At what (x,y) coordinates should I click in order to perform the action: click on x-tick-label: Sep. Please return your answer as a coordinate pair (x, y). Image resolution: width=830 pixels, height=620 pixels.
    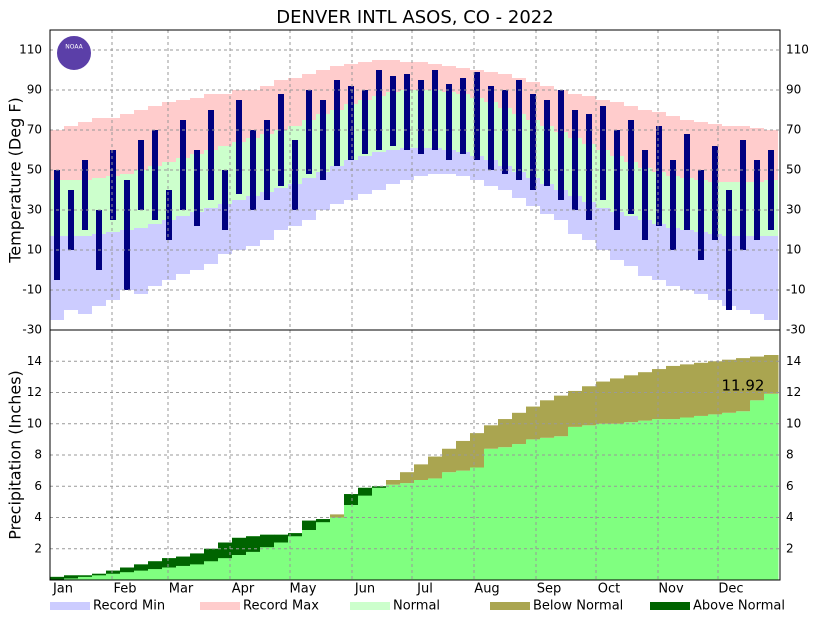
    Looking at the image, I should click on (549, 589).